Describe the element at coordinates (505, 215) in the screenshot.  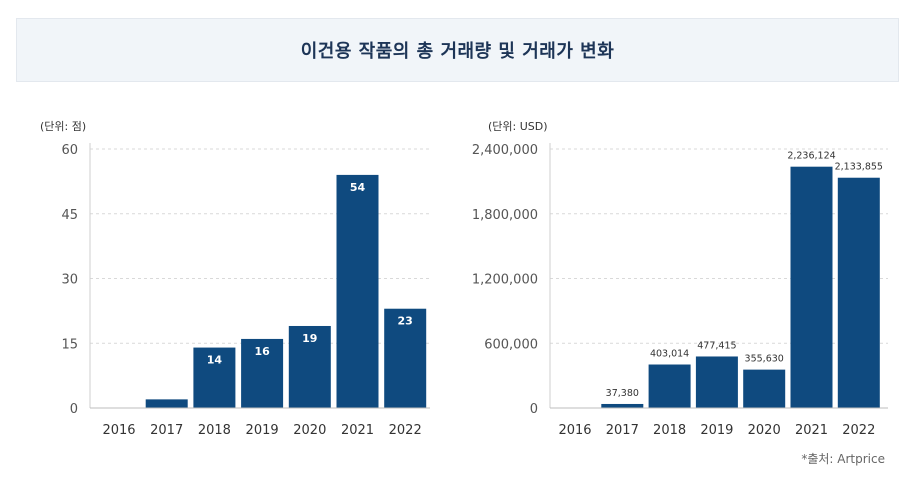
I see `right-y-tick-label: 1,800,000` at that location.